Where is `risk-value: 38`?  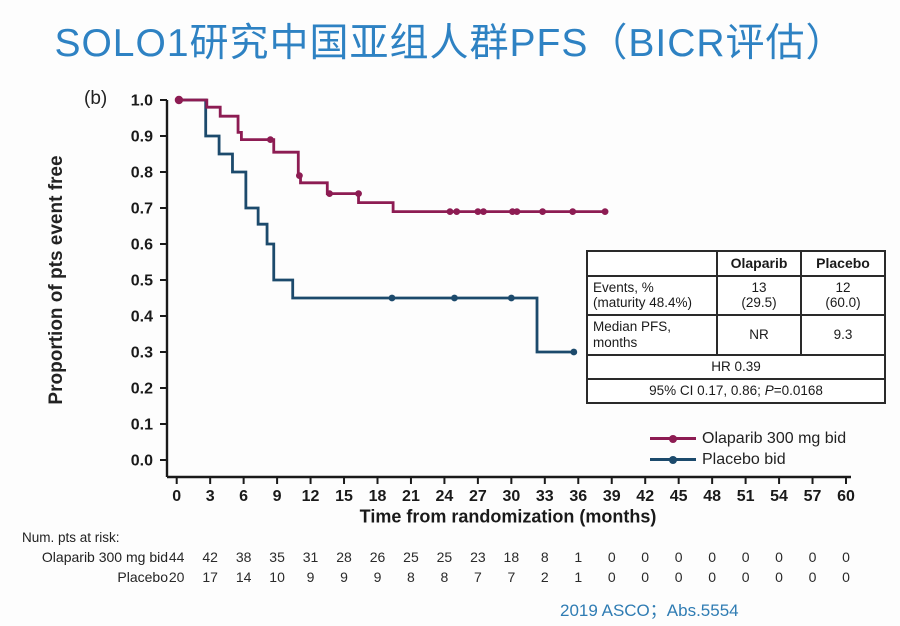
risk-value: 38 is located at coordinates (243, 557).